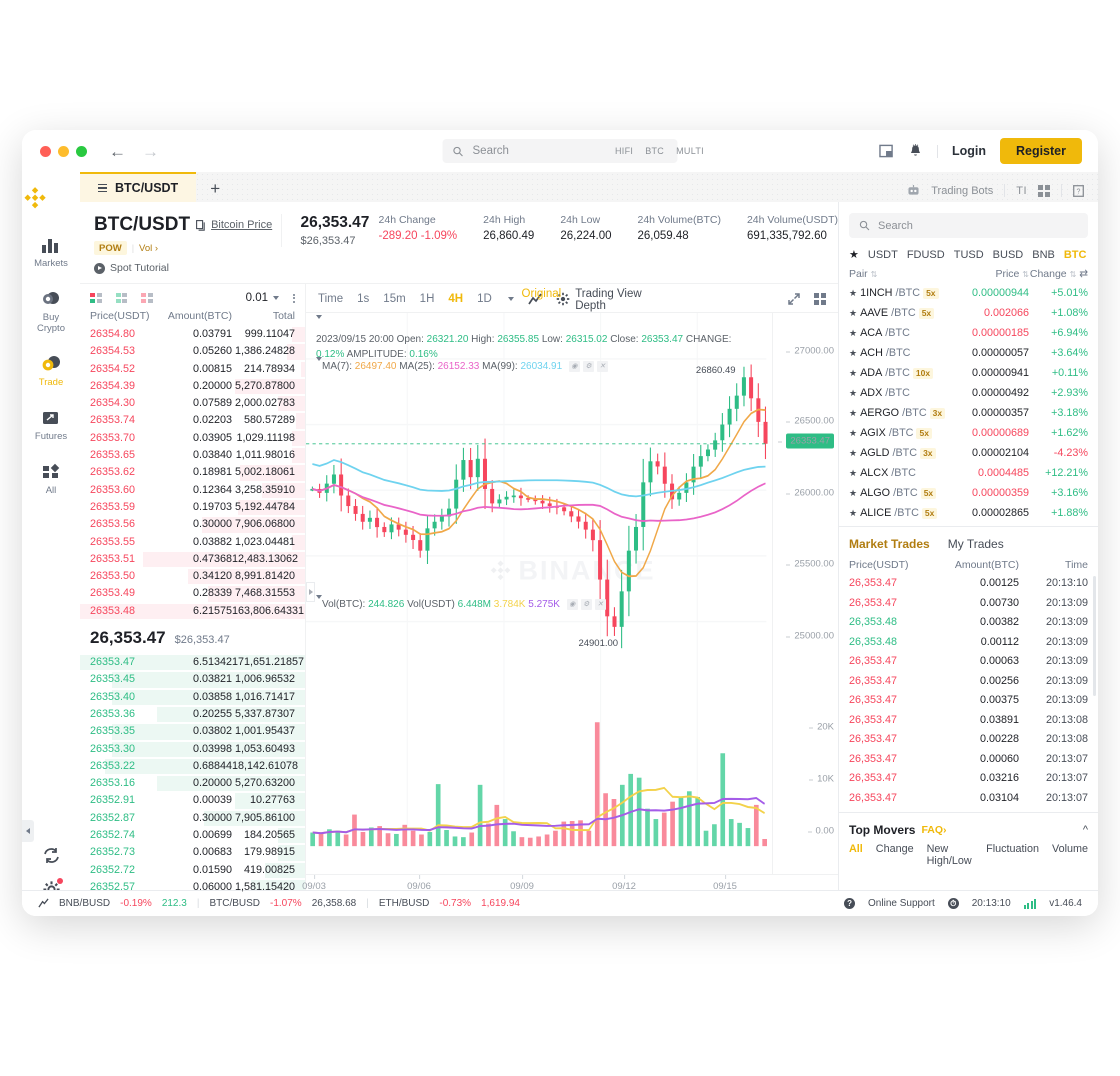 This screenshot has width=1120, height=1076. I want to click on order-book-row: 26353.65 0.03840 1,011.98016, so click(192, 455).